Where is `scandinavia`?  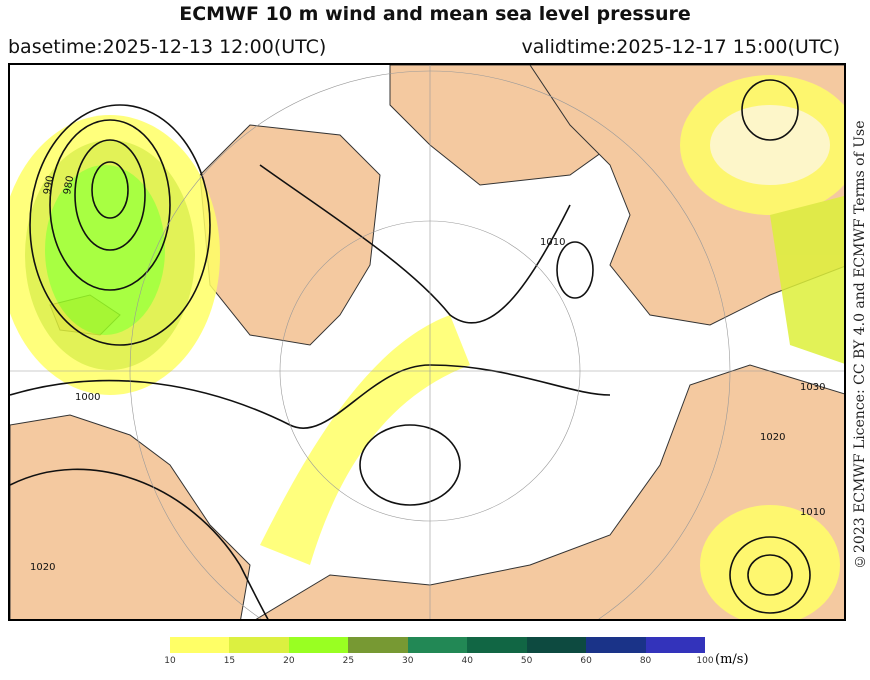
scandinavia is located at coordinates (130, 516).